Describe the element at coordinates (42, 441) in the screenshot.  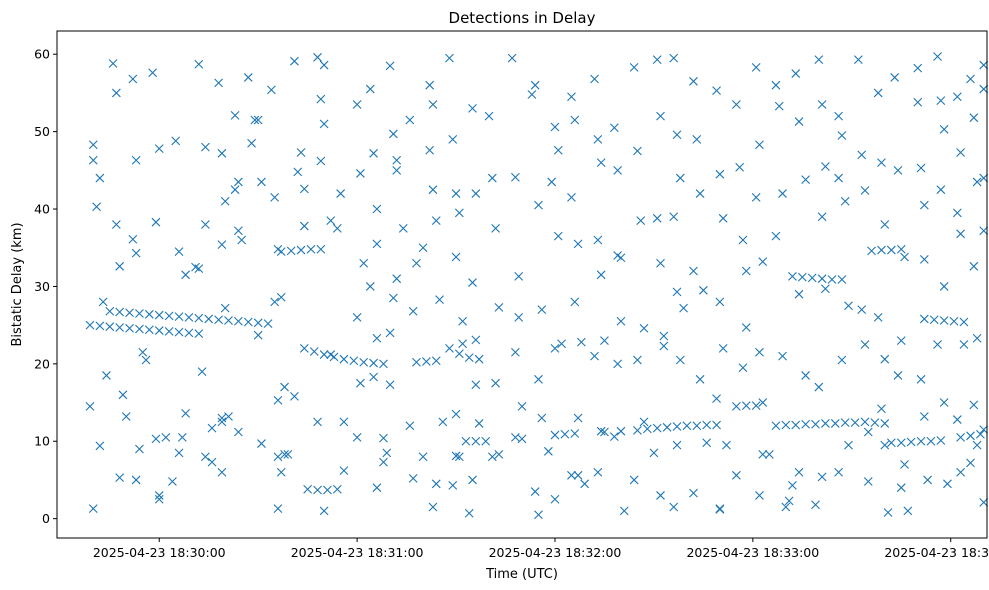
I see `y-tick-label: 10` at that location.